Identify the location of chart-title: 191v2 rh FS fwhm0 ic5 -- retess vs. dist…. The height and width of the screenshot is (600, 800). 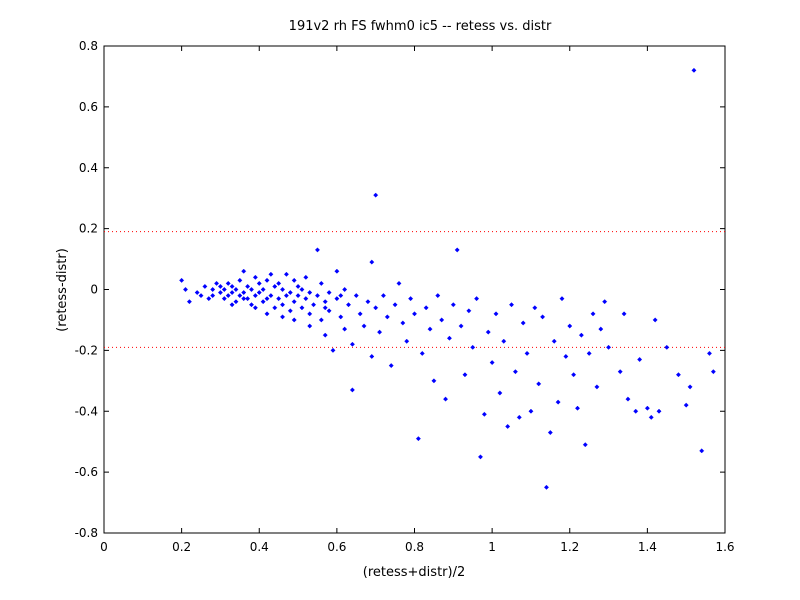
(420, 26).